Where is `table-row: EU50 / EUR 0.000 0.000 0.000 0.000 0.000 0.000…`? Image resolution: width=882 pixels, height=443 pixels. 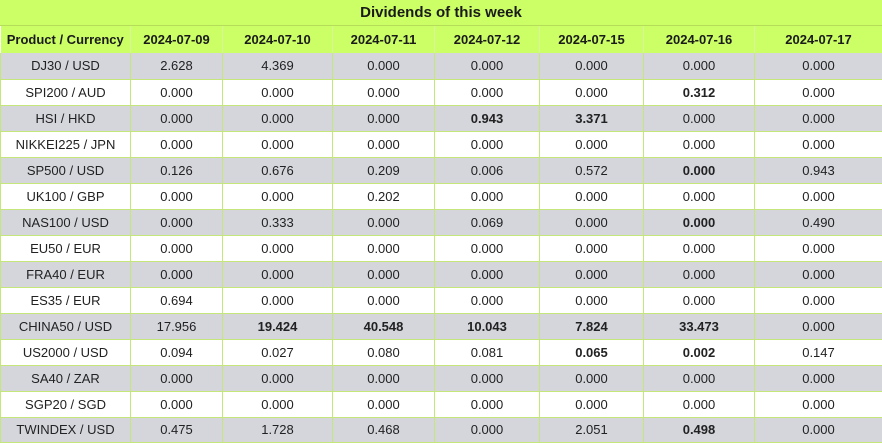
table-row: EU50 / EUR 0.000 0.000 0.000 0.000 0.000 0.000… is located at coordinates (441, 248).